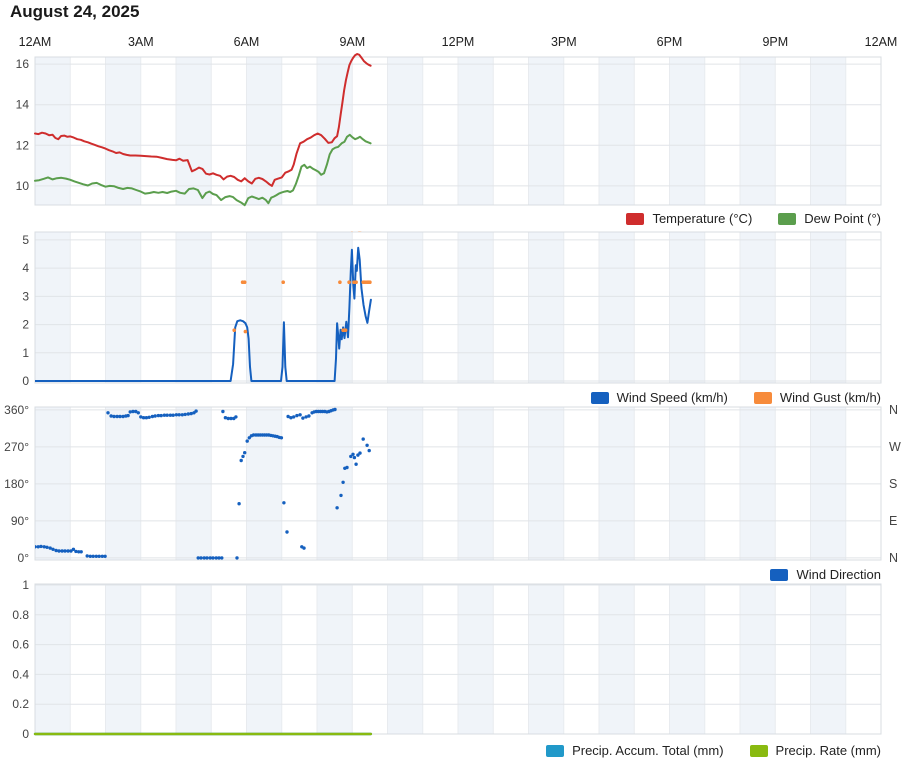 This screenshot has height=759, width=905. What do you see at coordinates (25, 381) in the screenshot?
I see `y-axis-tick-label: 0` at bounding box center [25, 381].